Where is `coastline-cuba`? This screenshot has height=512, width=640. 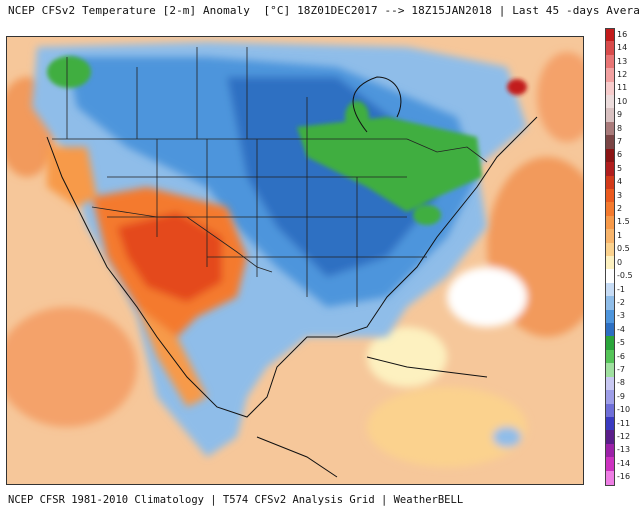
coastline-cuba is located at coordinates (427, 367).